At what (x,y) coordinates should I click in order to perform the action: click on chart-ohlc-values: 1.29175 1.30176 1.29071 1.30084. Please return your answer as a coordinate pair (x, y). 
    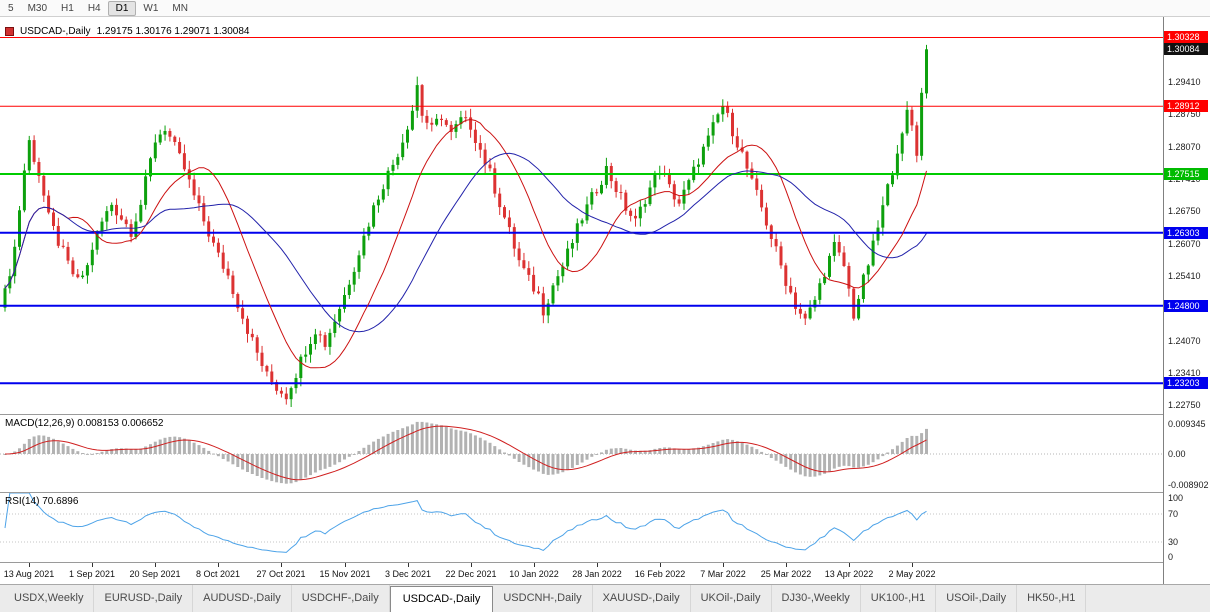
    Looking at the image, I should click on (173, 31).